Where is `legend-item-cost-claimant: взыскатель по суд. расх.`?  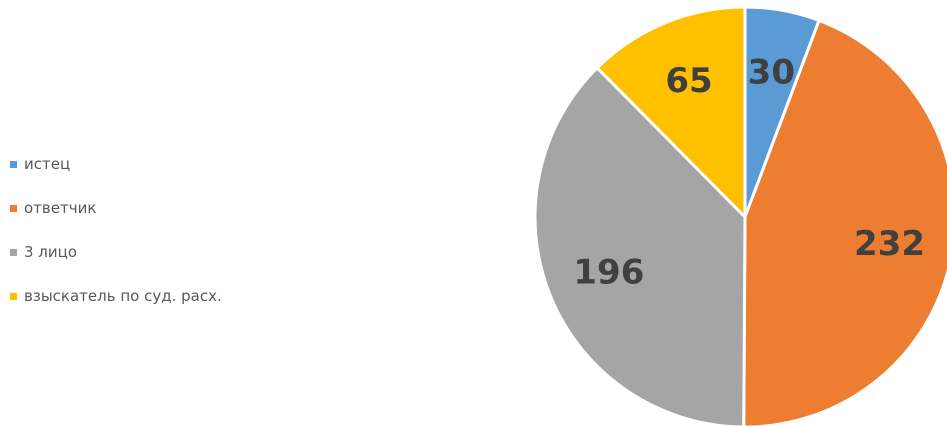
legend-item-cost-claimant: взыскатель по суд. расх. is located at coordinates (220, 296).